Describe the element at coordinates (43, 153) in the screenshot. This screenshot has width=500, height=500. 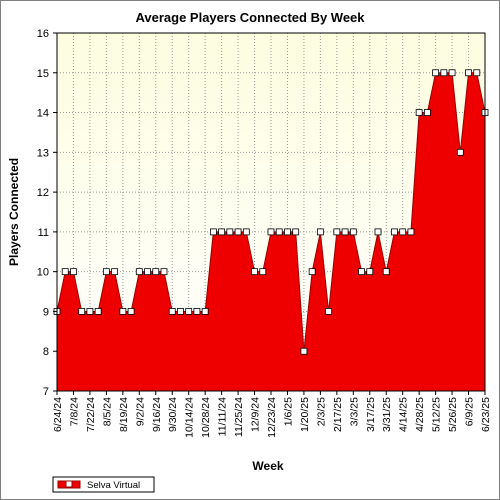
I see `y-tick-label: 13` at that location.